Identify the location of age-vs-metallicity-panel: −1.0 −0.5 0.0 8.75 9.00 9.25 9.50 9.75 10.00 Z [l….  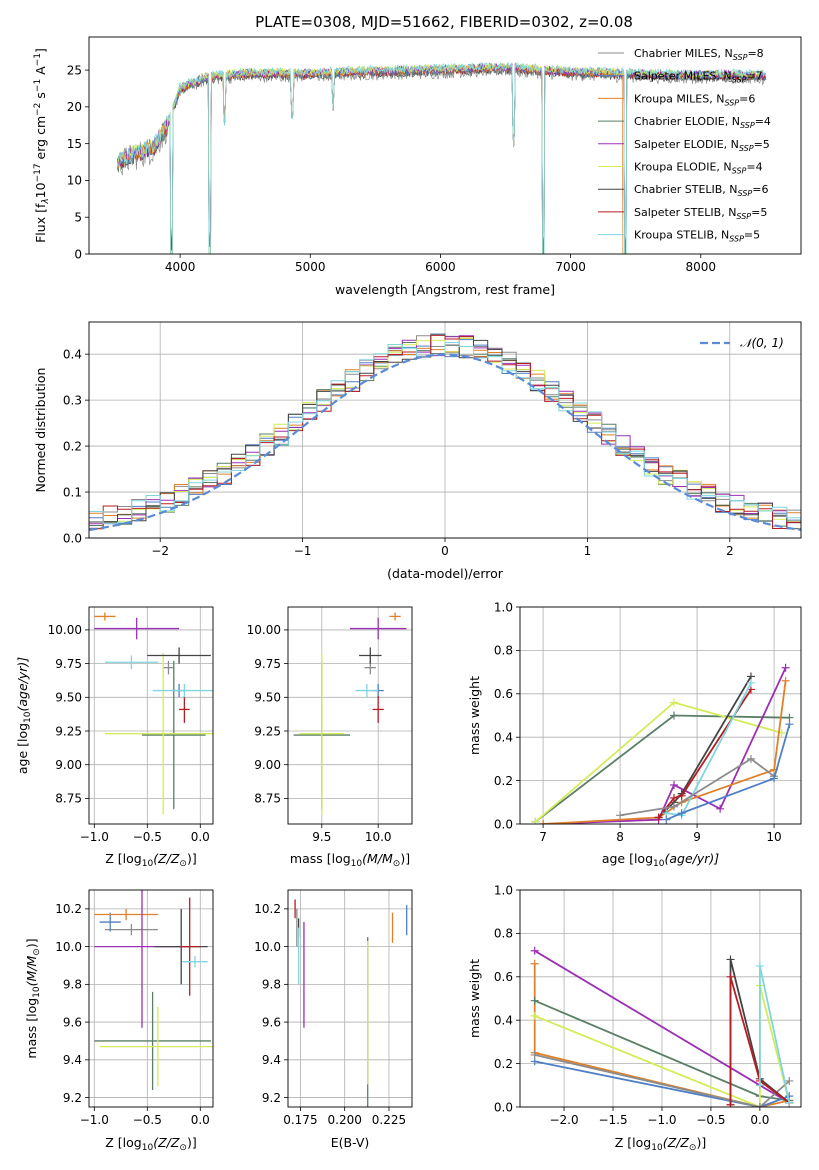
(114, 737).